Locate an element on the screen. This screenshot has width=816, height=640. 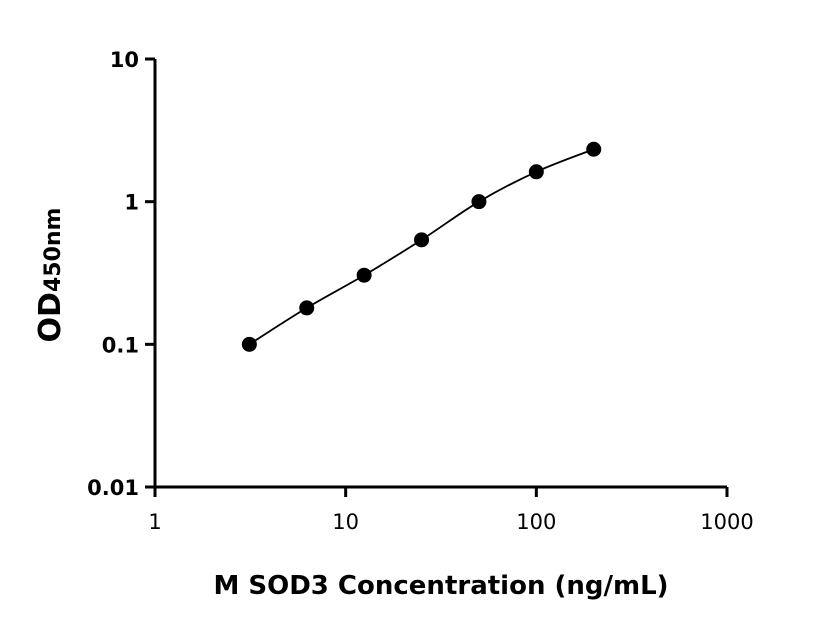
y-tick-label: 10 is located at coordinates (124, 60).